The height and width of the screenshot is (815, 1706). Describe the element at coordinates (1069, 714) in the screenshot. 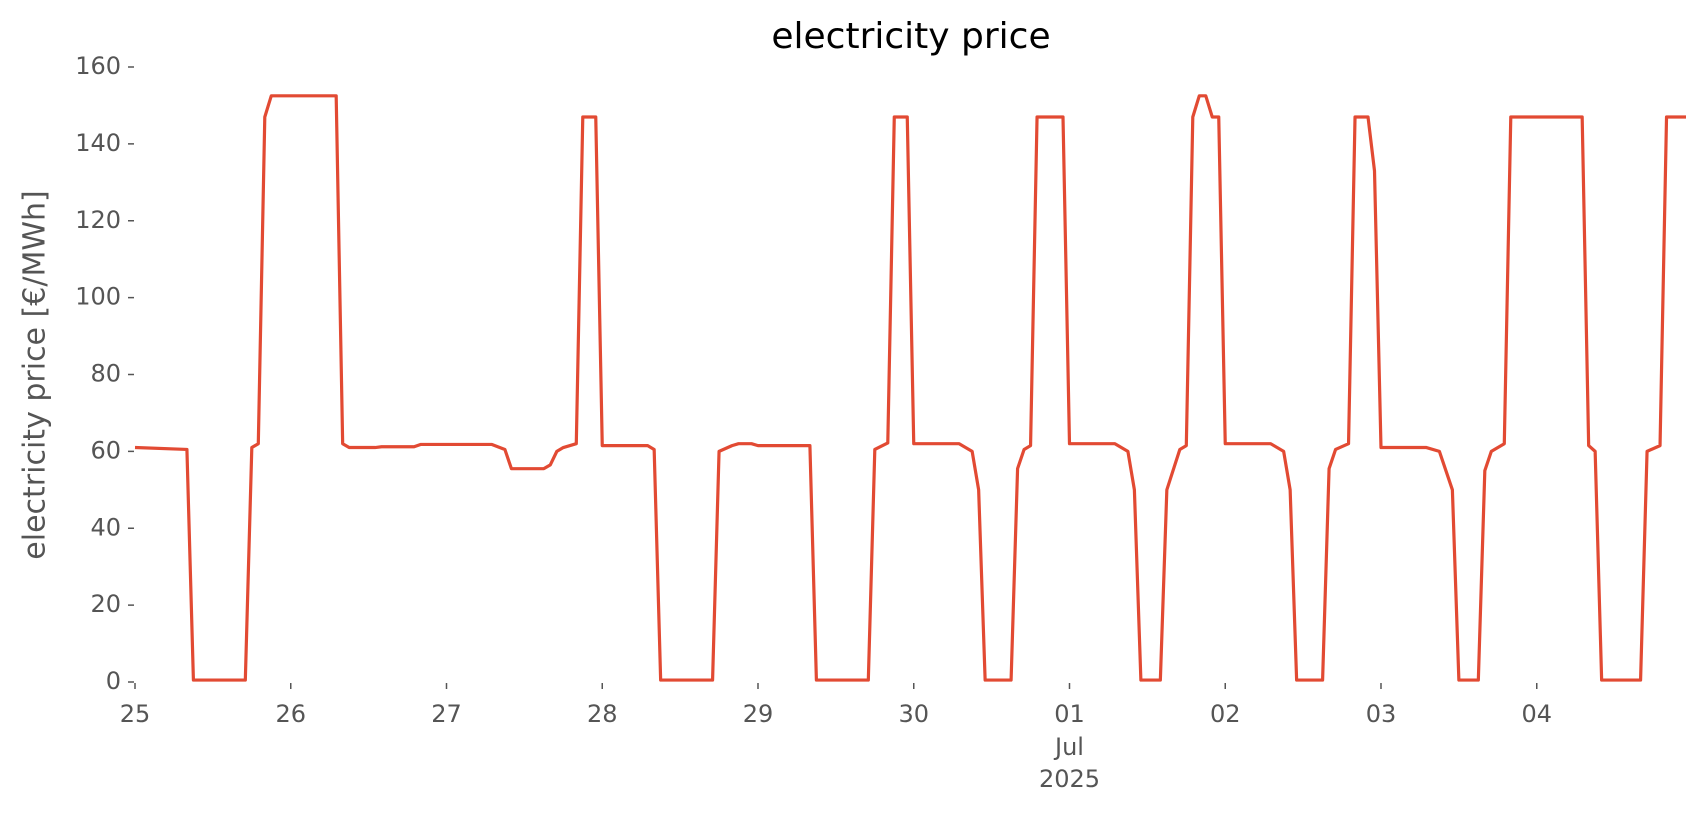

I see `x-tick-label: 01` at that location.